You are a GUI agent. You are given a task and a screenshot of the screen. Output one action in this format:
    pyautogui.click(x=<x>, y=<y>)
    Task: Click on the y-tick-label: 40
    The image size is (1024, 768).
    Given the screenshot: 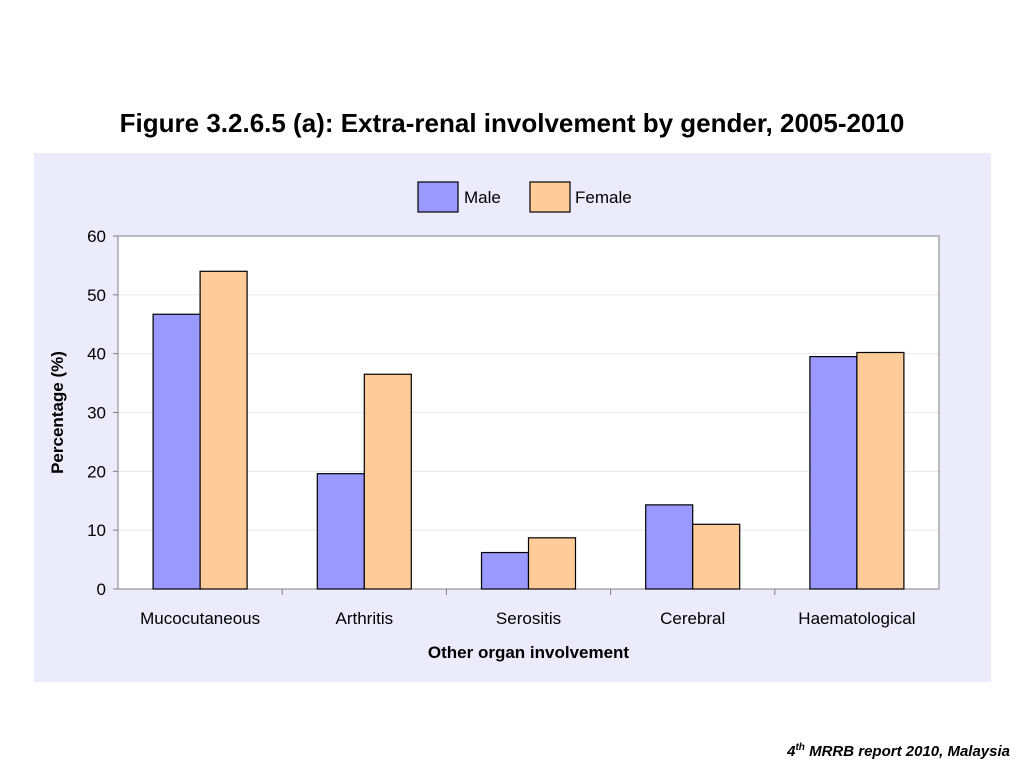 What is the action you would take?
    pyautogui.click(x=96, y=354)
    